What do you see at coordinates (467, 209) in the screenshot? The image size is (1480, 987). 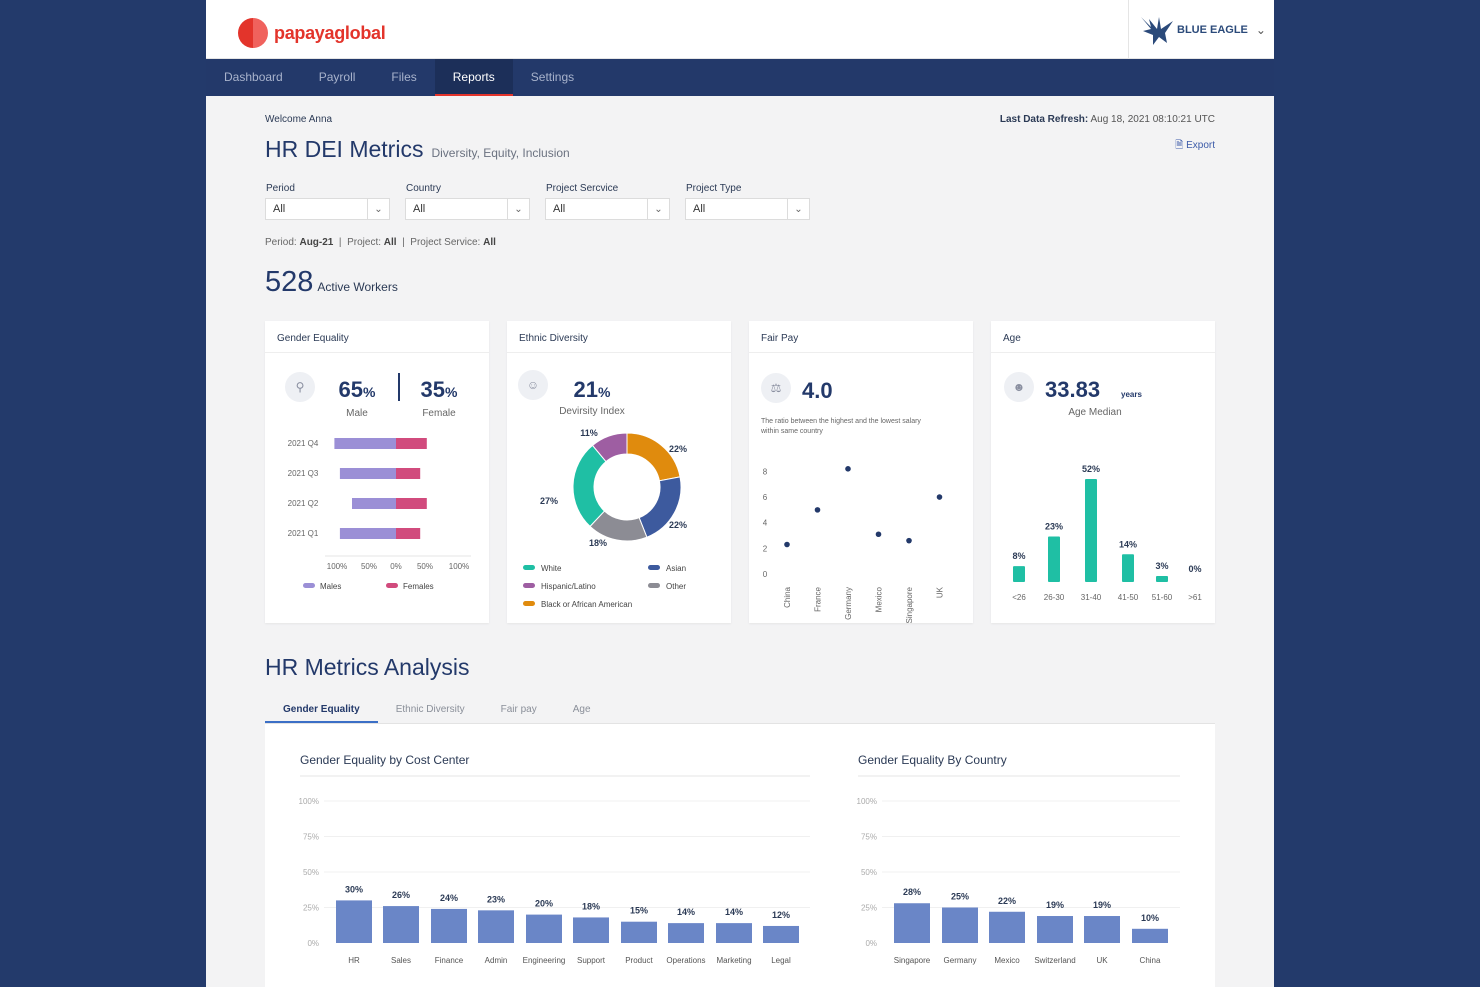 I see `country-select: All ⌄` at bounding box center [467, 209].